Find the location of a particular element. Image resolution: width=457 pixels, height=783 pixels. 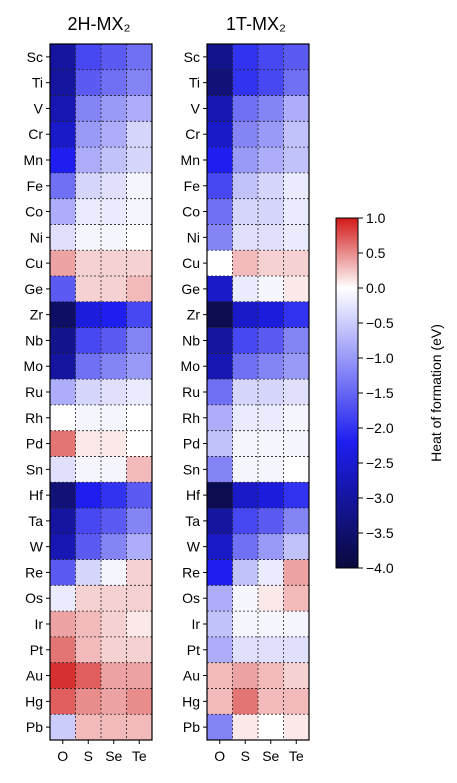

row-label: Hg is located at coordinates (34, 701).